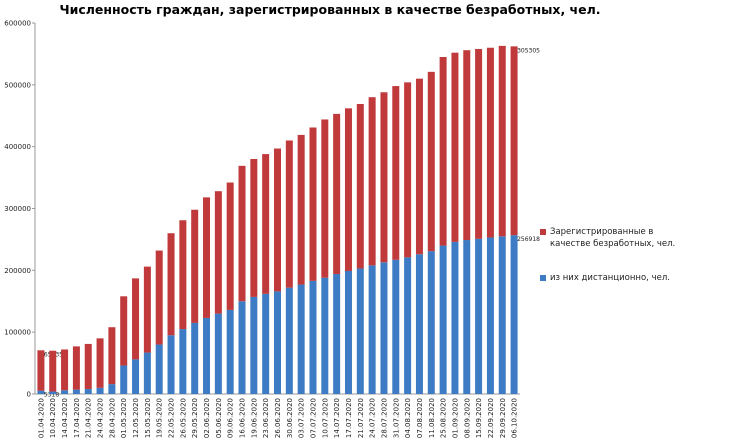  I want to click on x-tick-label: 29.09.2020, so click(503, 418).